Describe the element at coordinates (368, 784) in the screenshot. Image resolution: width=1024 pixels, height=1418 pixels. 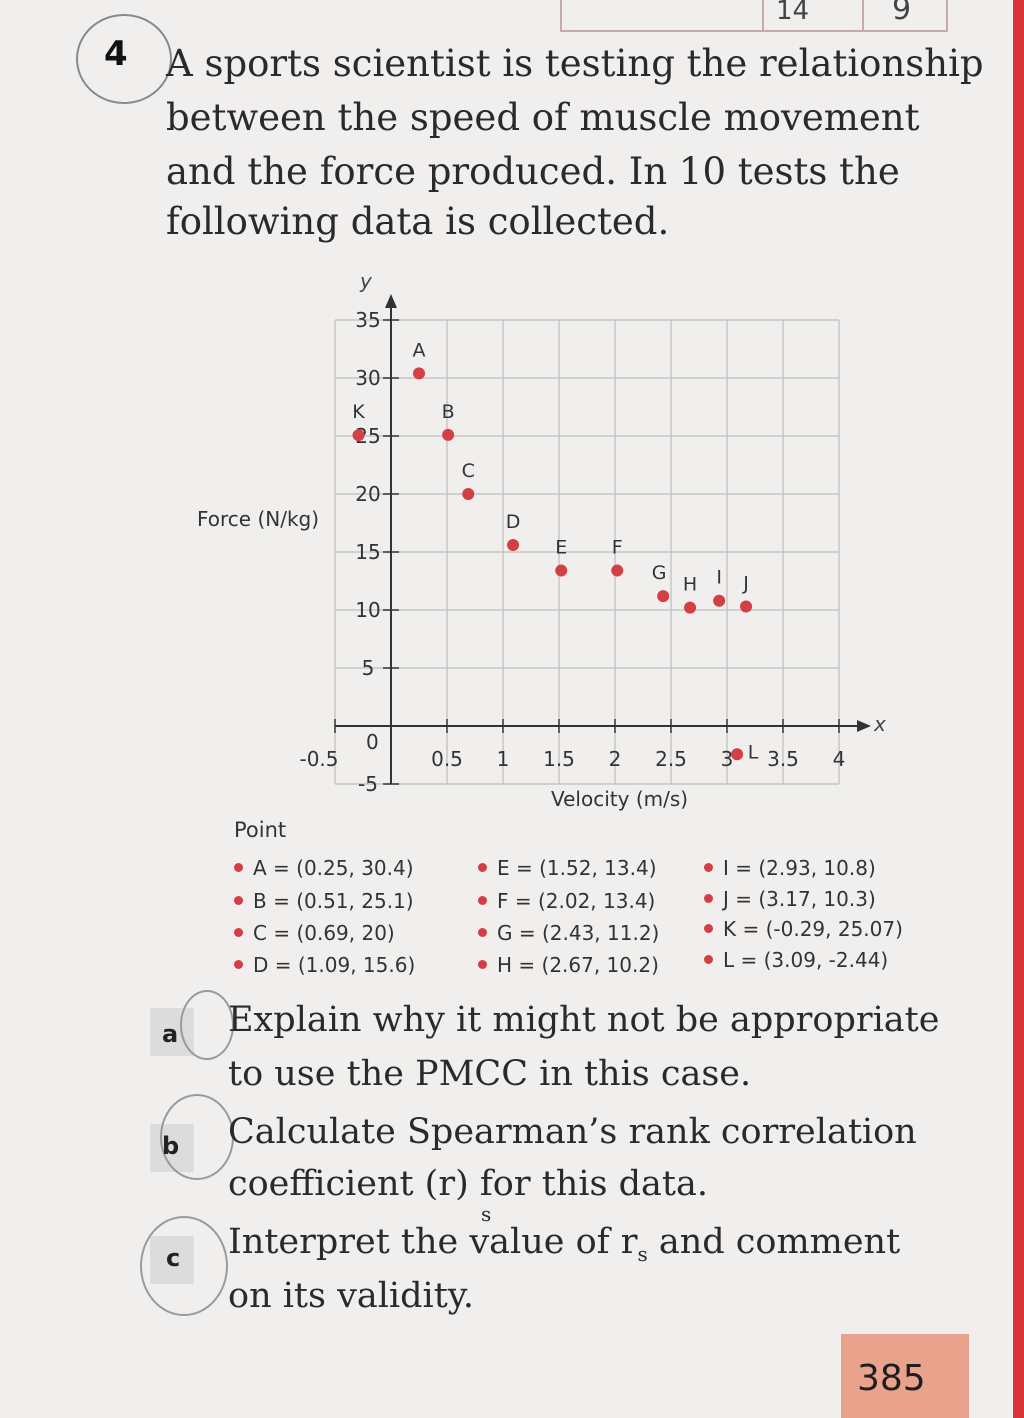
I see `y-tick-label: -5` at that location.